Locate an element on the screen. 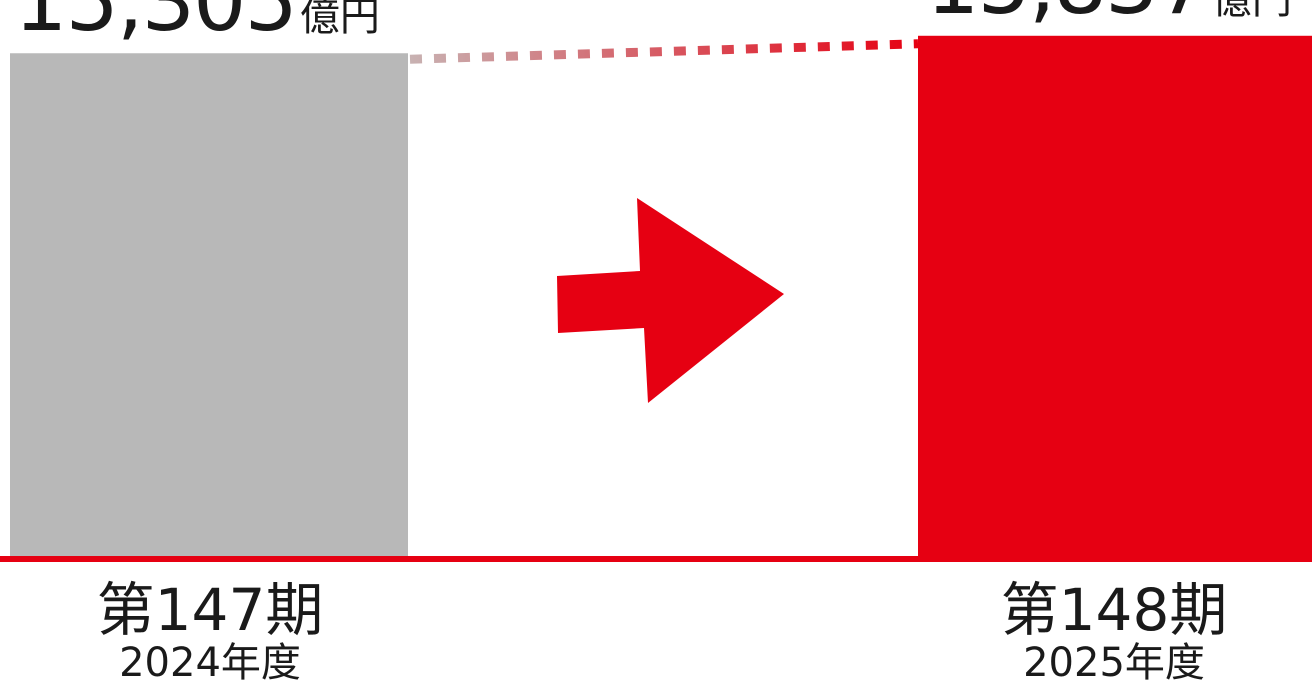 The height and width of the screenshot is (694, 1312). fiscal-year-label: 2024年度 is located at coordinates (210, 662).